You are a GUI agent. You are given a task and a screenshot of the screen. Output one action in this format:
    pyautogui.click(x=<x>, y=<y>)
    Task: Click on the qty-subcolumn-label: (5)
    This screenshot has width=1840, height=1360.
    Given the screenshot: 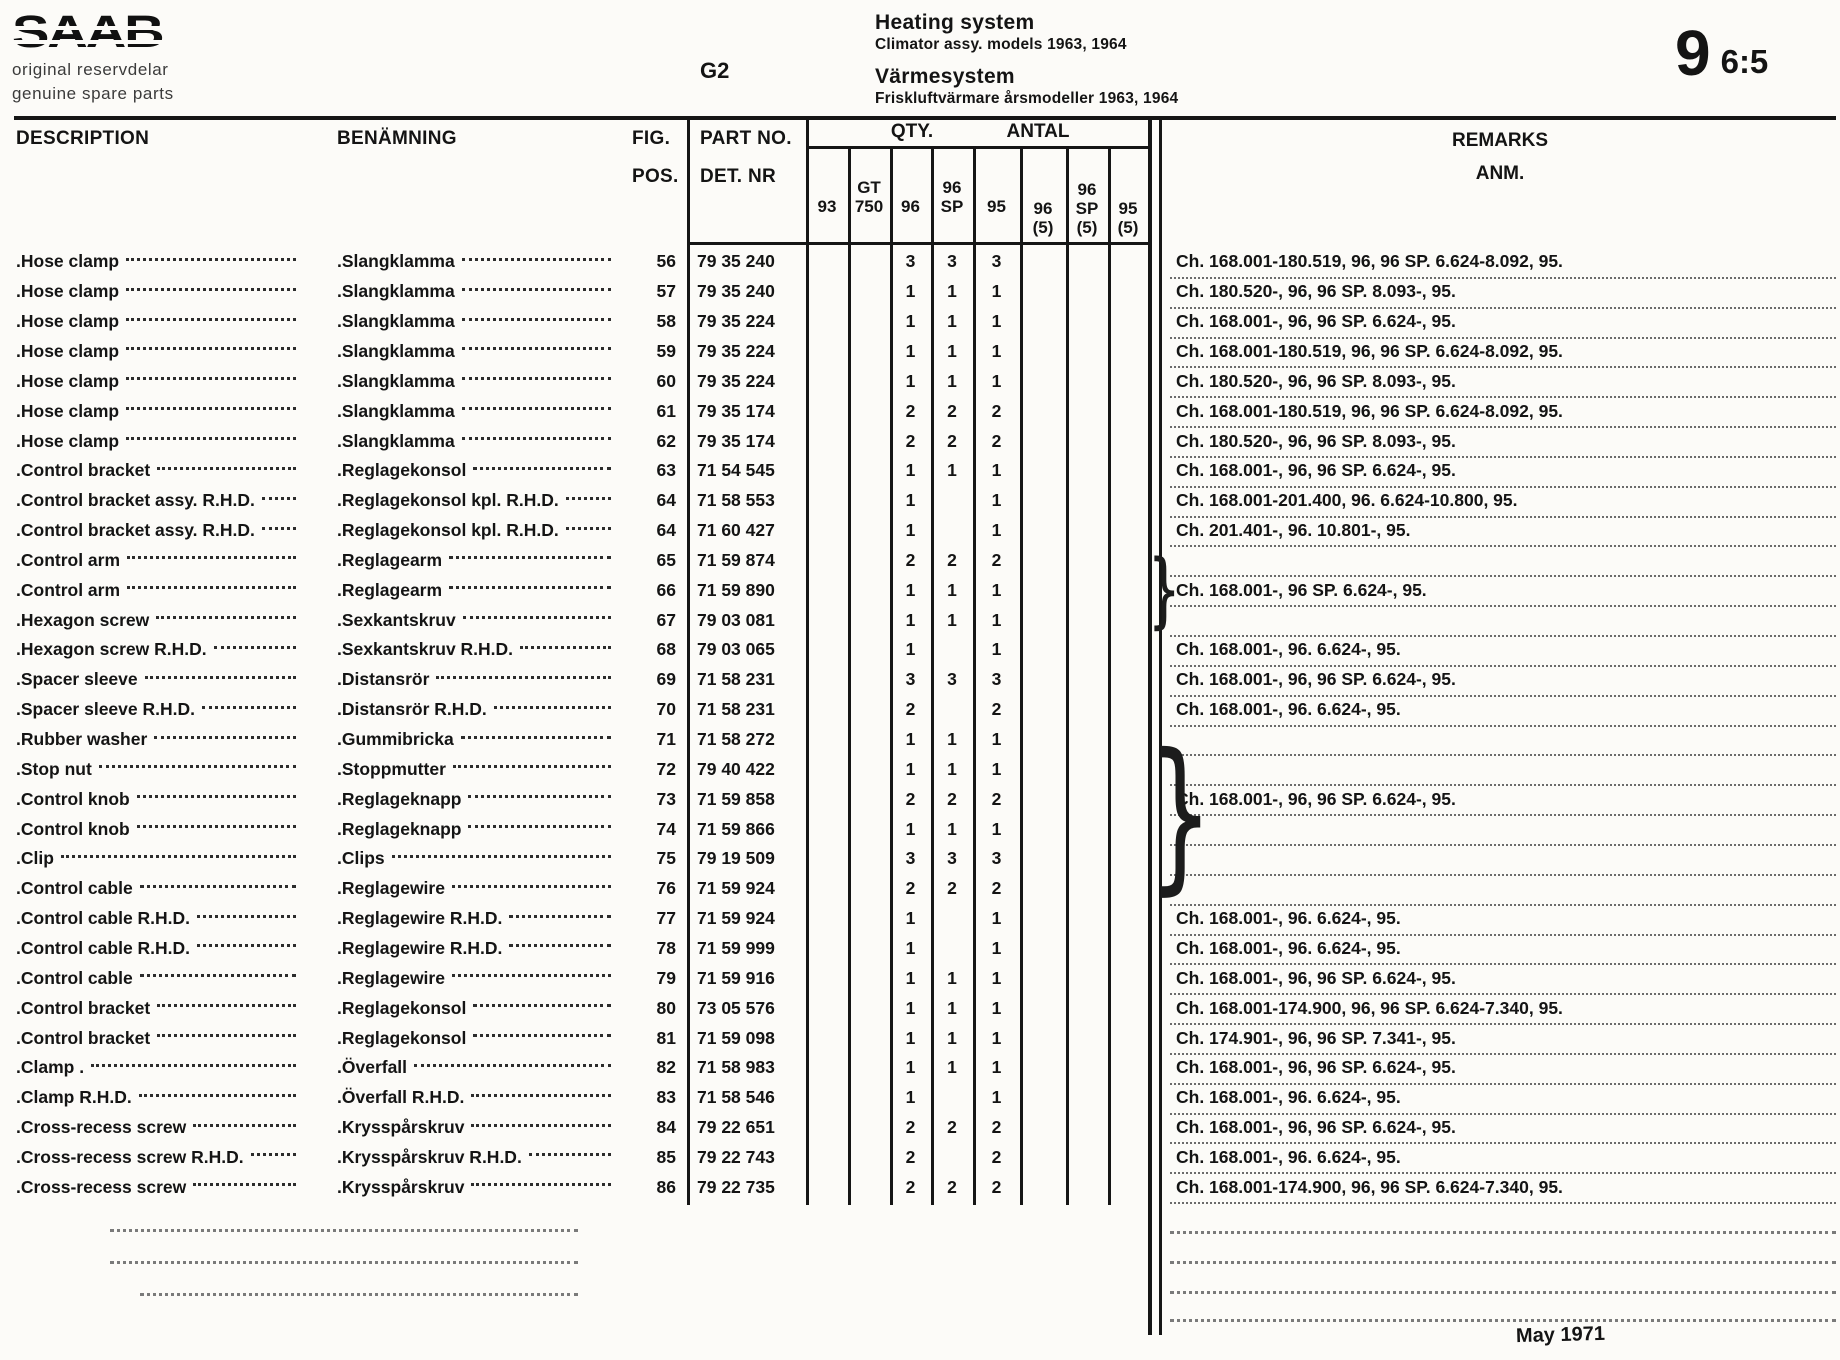 What is the action you would take?
    pyautogui.click(x=1087, y=227)
    